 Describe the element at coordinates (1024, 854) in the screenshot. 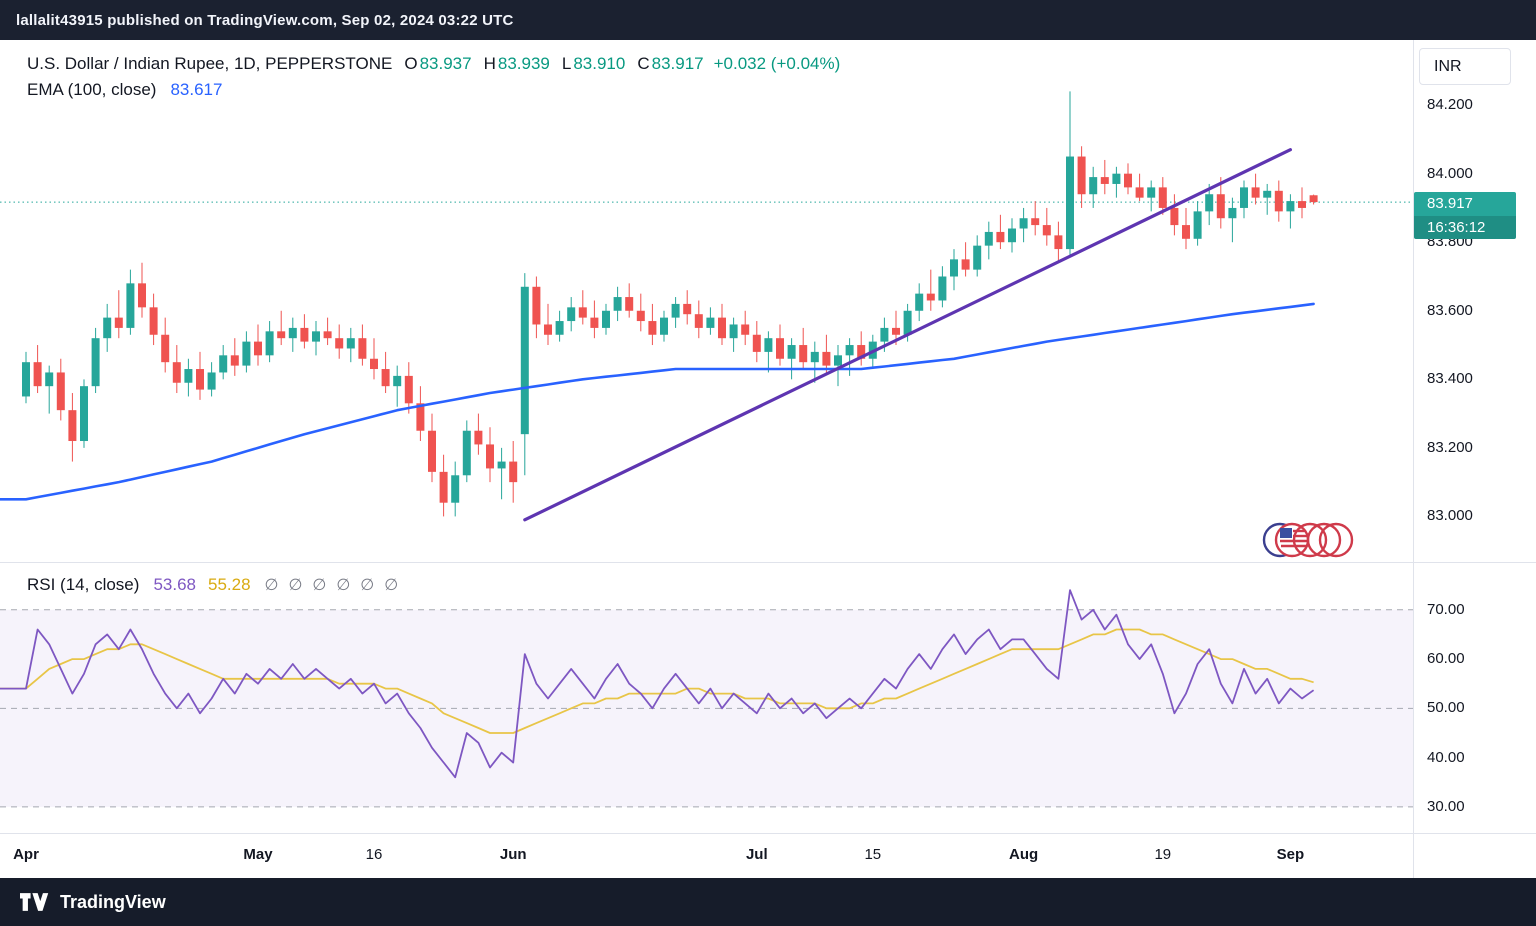

I see `time-axis-label: Aug` at that location.